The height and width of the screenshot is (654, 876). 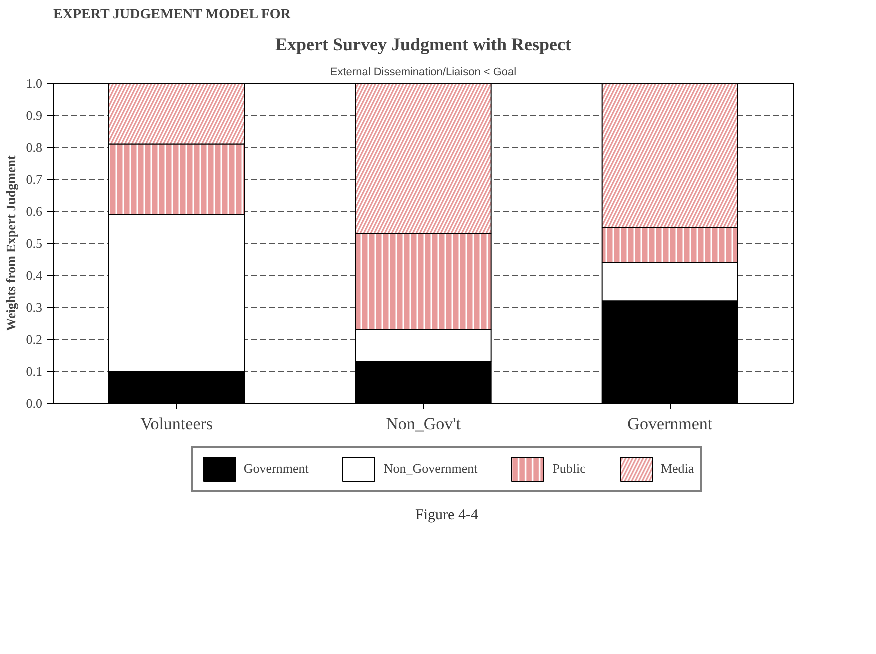 I want to click on y-tick-label: 0.5, so click(x=34, y=243).